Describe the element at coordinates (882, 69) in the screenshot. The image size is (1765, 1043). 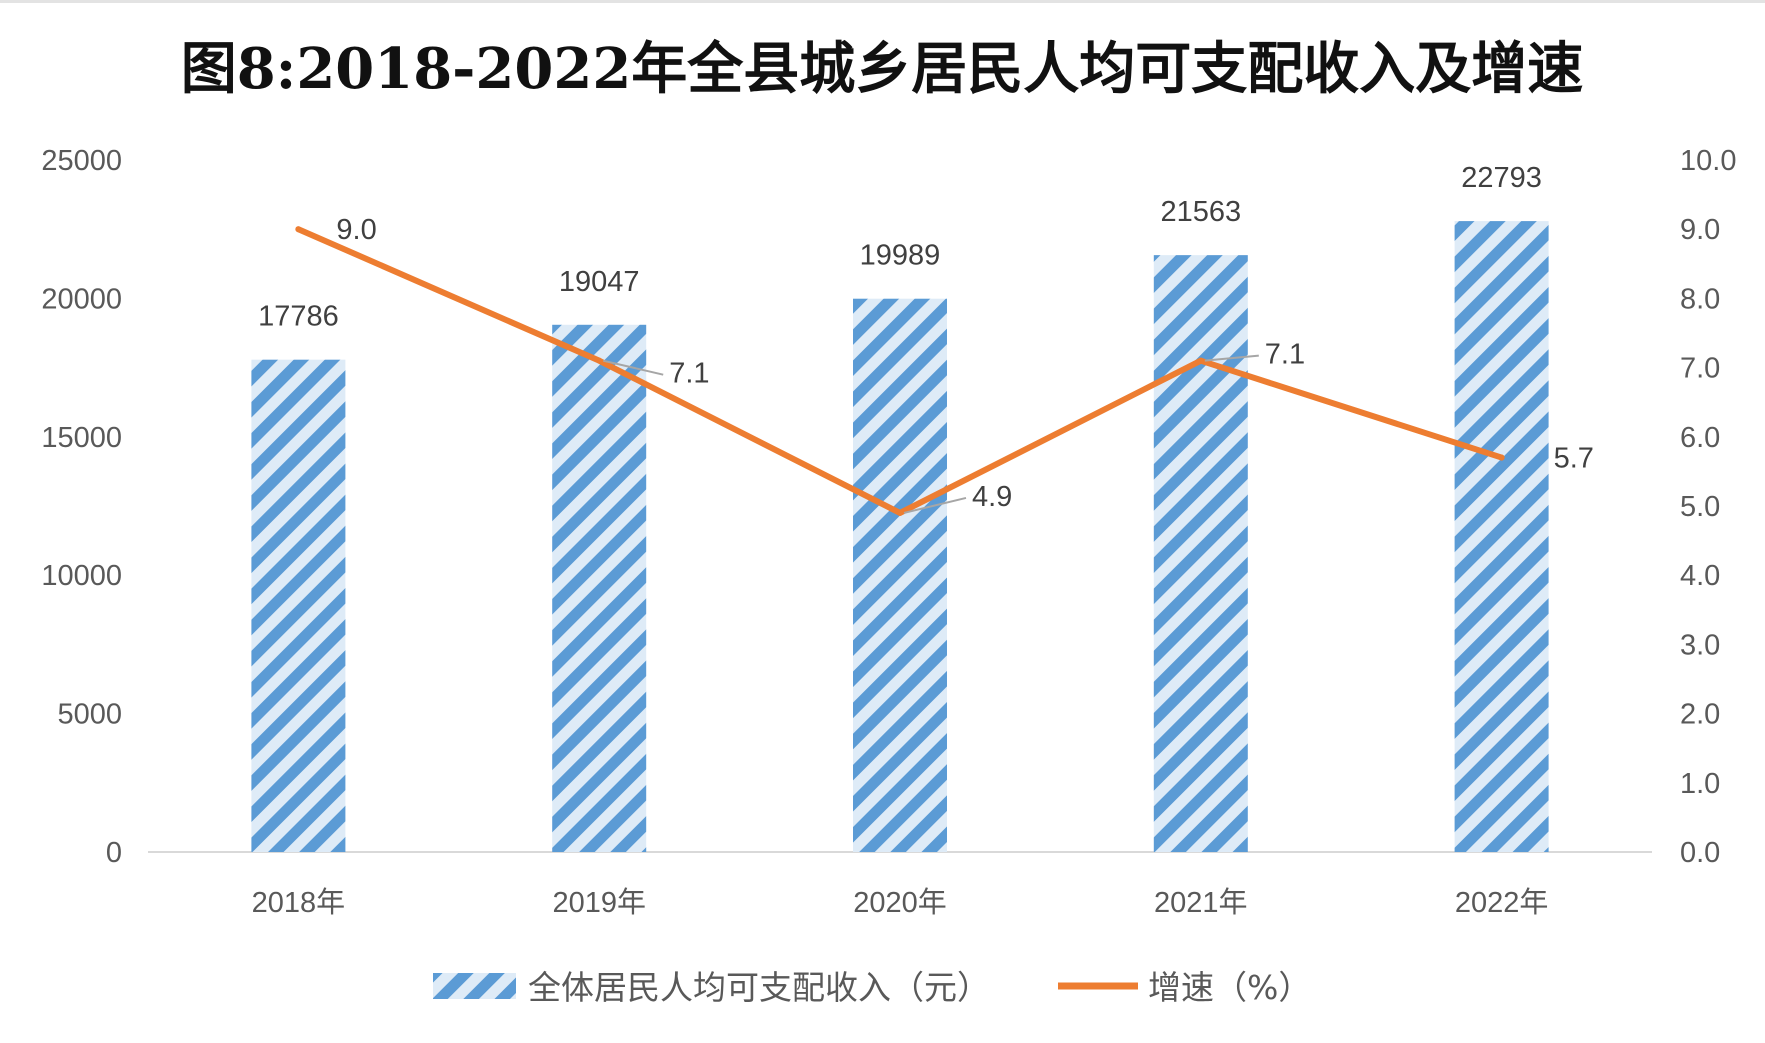
I see `chart-title: 图8:2018-2022年全县城乡居民人均可支配收入及增速` at that location.